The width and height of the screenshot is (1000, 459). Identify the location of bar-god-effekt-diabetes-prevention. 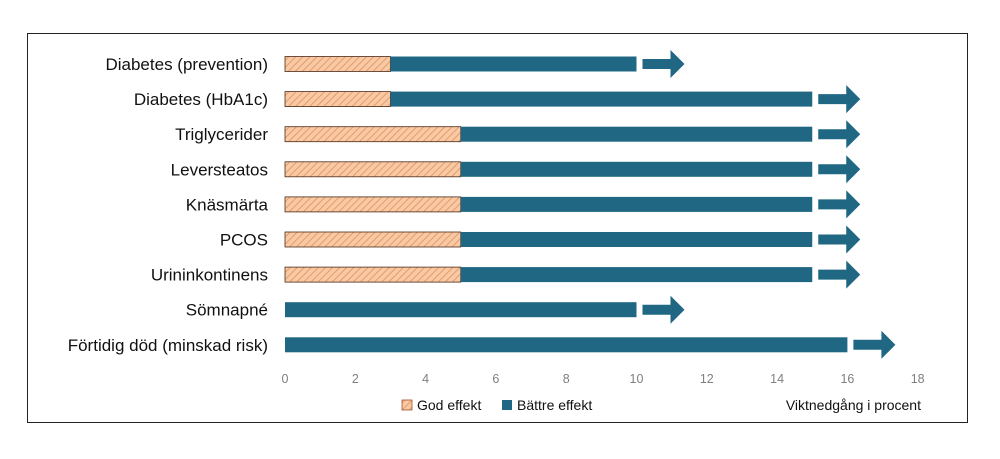
(337, 64).